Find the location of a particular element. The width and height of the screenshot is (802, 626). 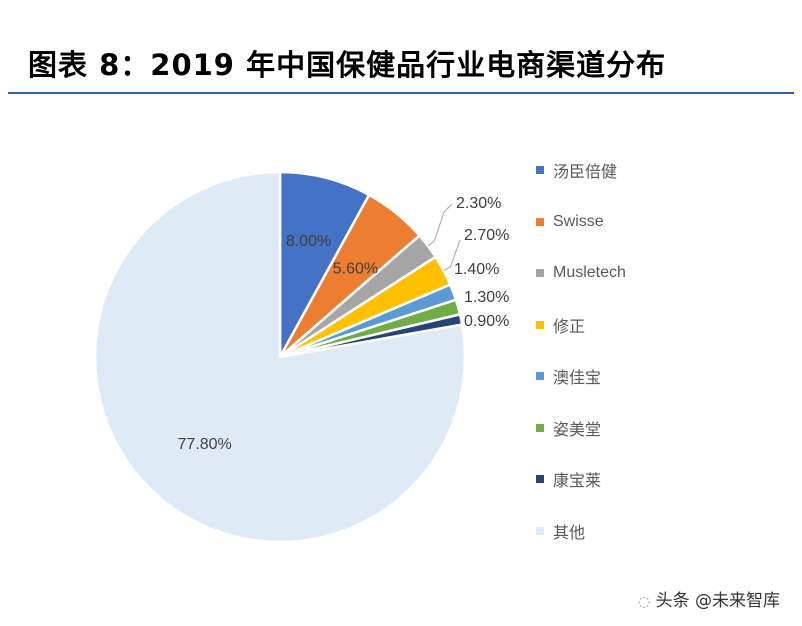

data-label-musletech: 2.30% is located at coordinates (478, 203).